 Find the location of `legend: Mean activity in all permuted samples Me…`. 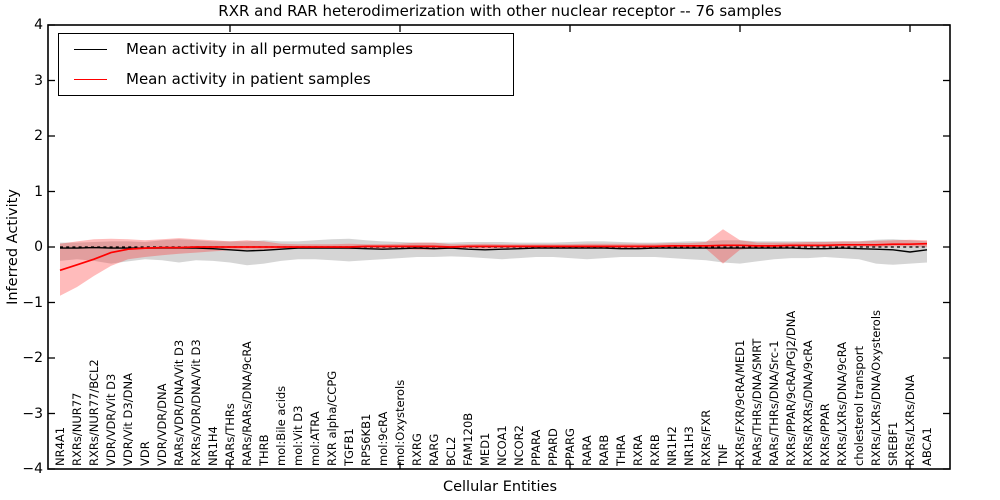

legend: Mean activity in all permuted samples Me… is located at coordinates (286, 64).